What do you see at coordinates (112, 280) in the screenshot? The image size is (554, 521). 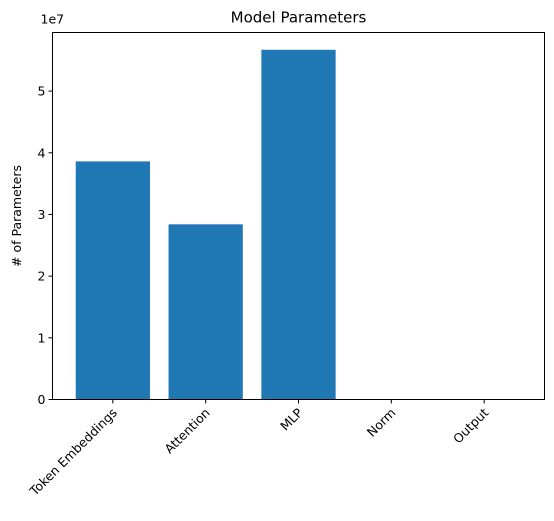 I see `bar-token-embeddings` at bounding box center [112, 280].